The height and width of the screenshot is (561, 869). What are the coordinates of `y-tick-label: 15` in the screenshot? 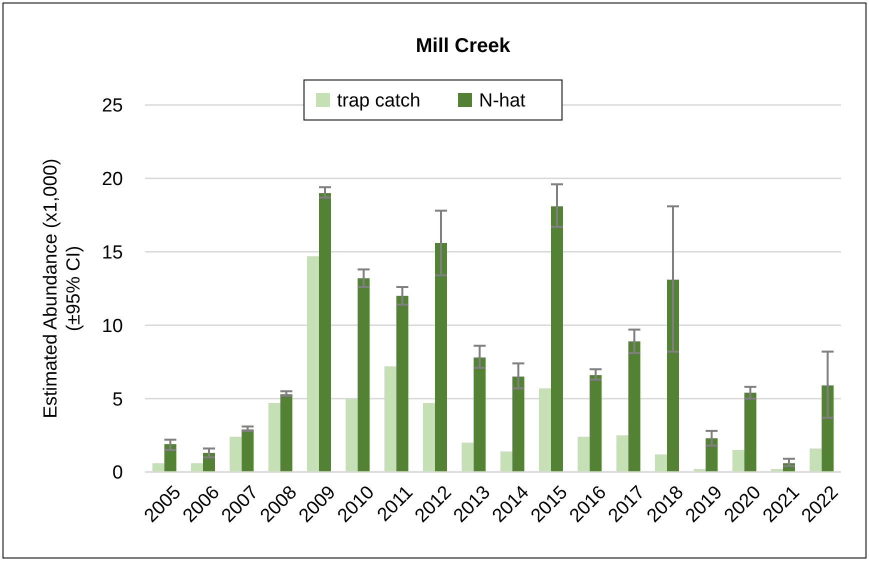 It's located at (112, 253).